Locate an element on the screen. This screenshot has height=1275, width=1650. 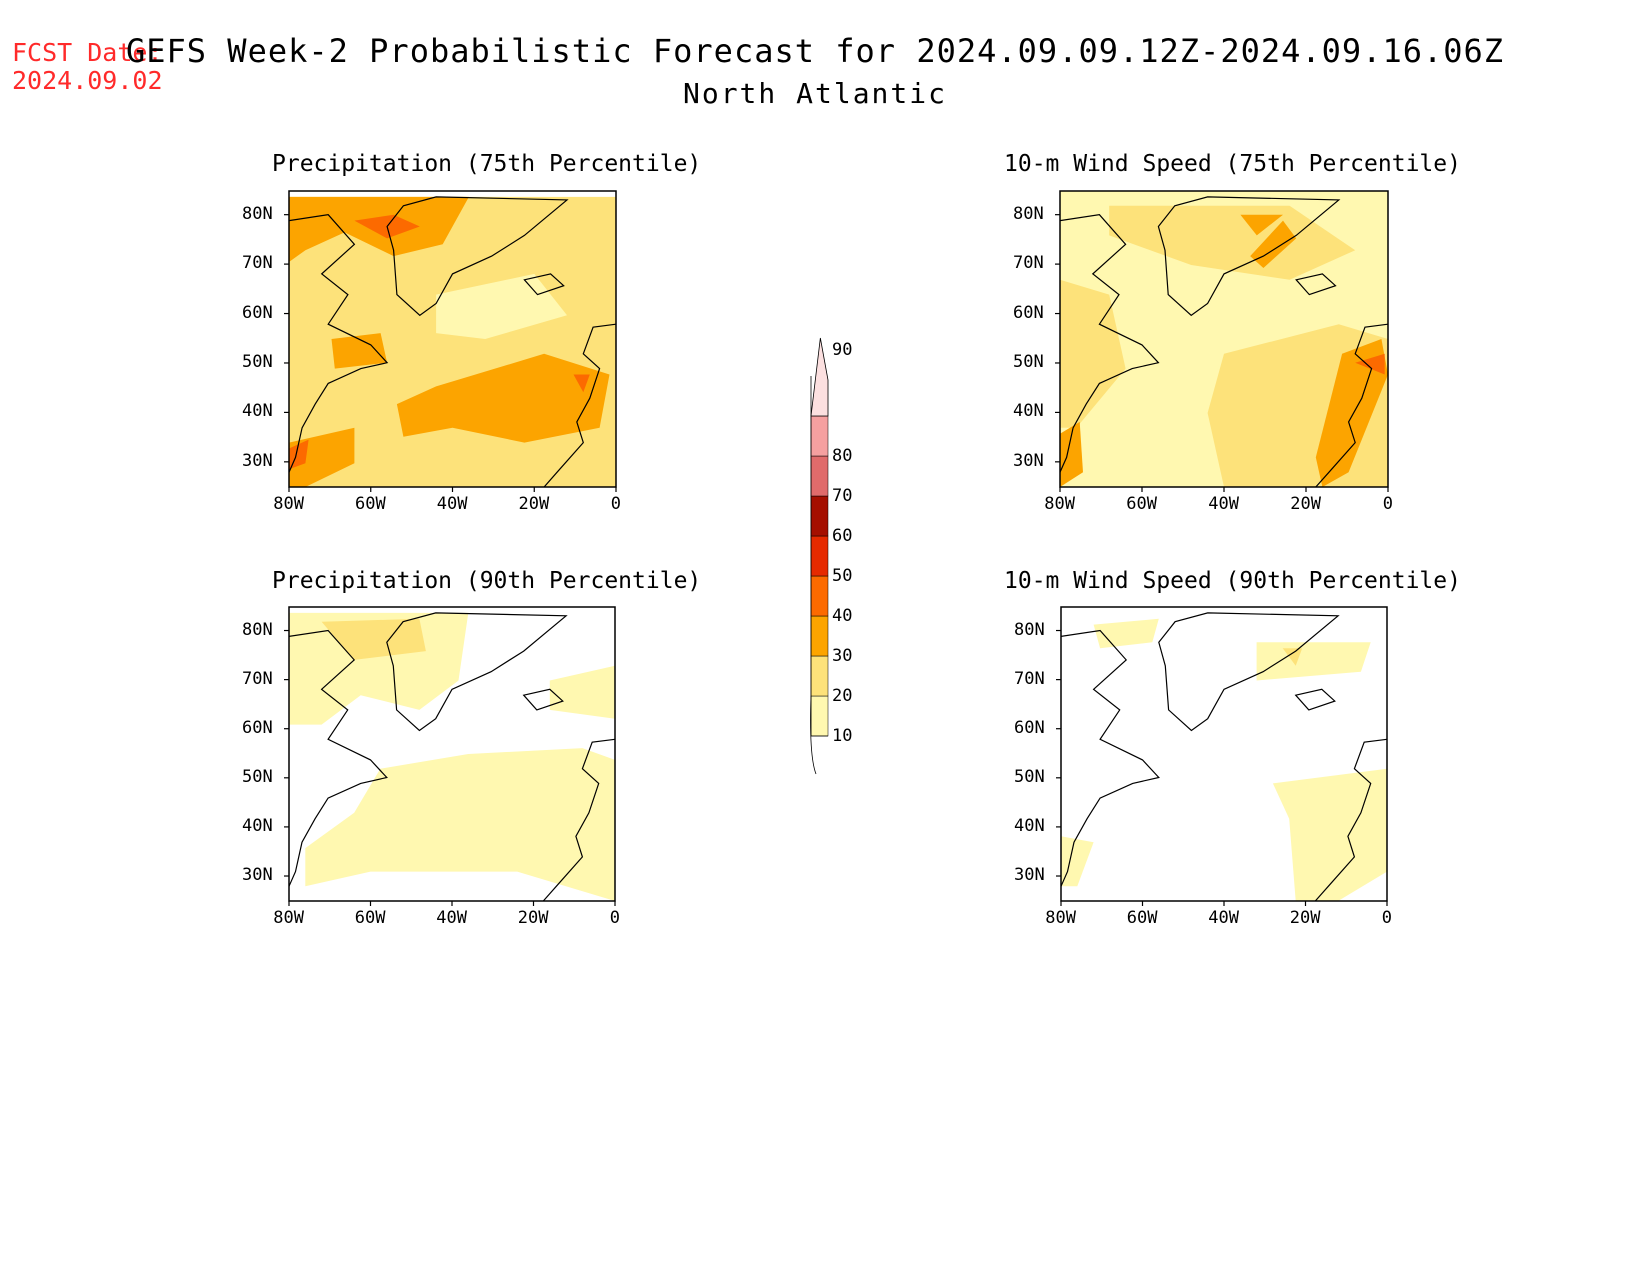
panel-title-wind-90: 10-m Wind Speed (90th Percentile) is located at coordinates (1232, 581).